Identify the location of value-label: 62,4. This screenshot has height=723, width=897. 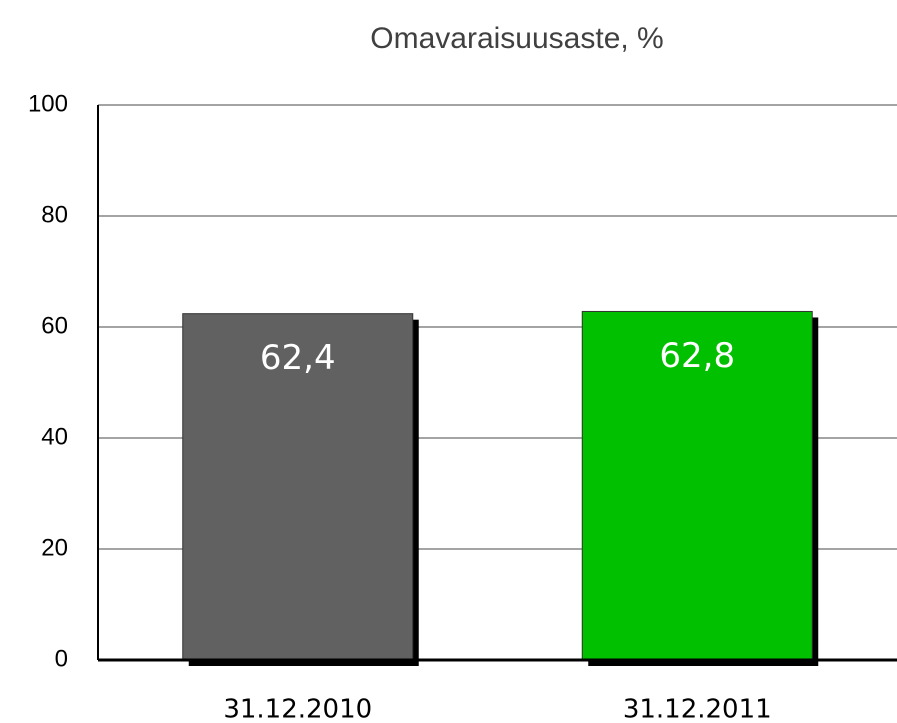
(298, 358).